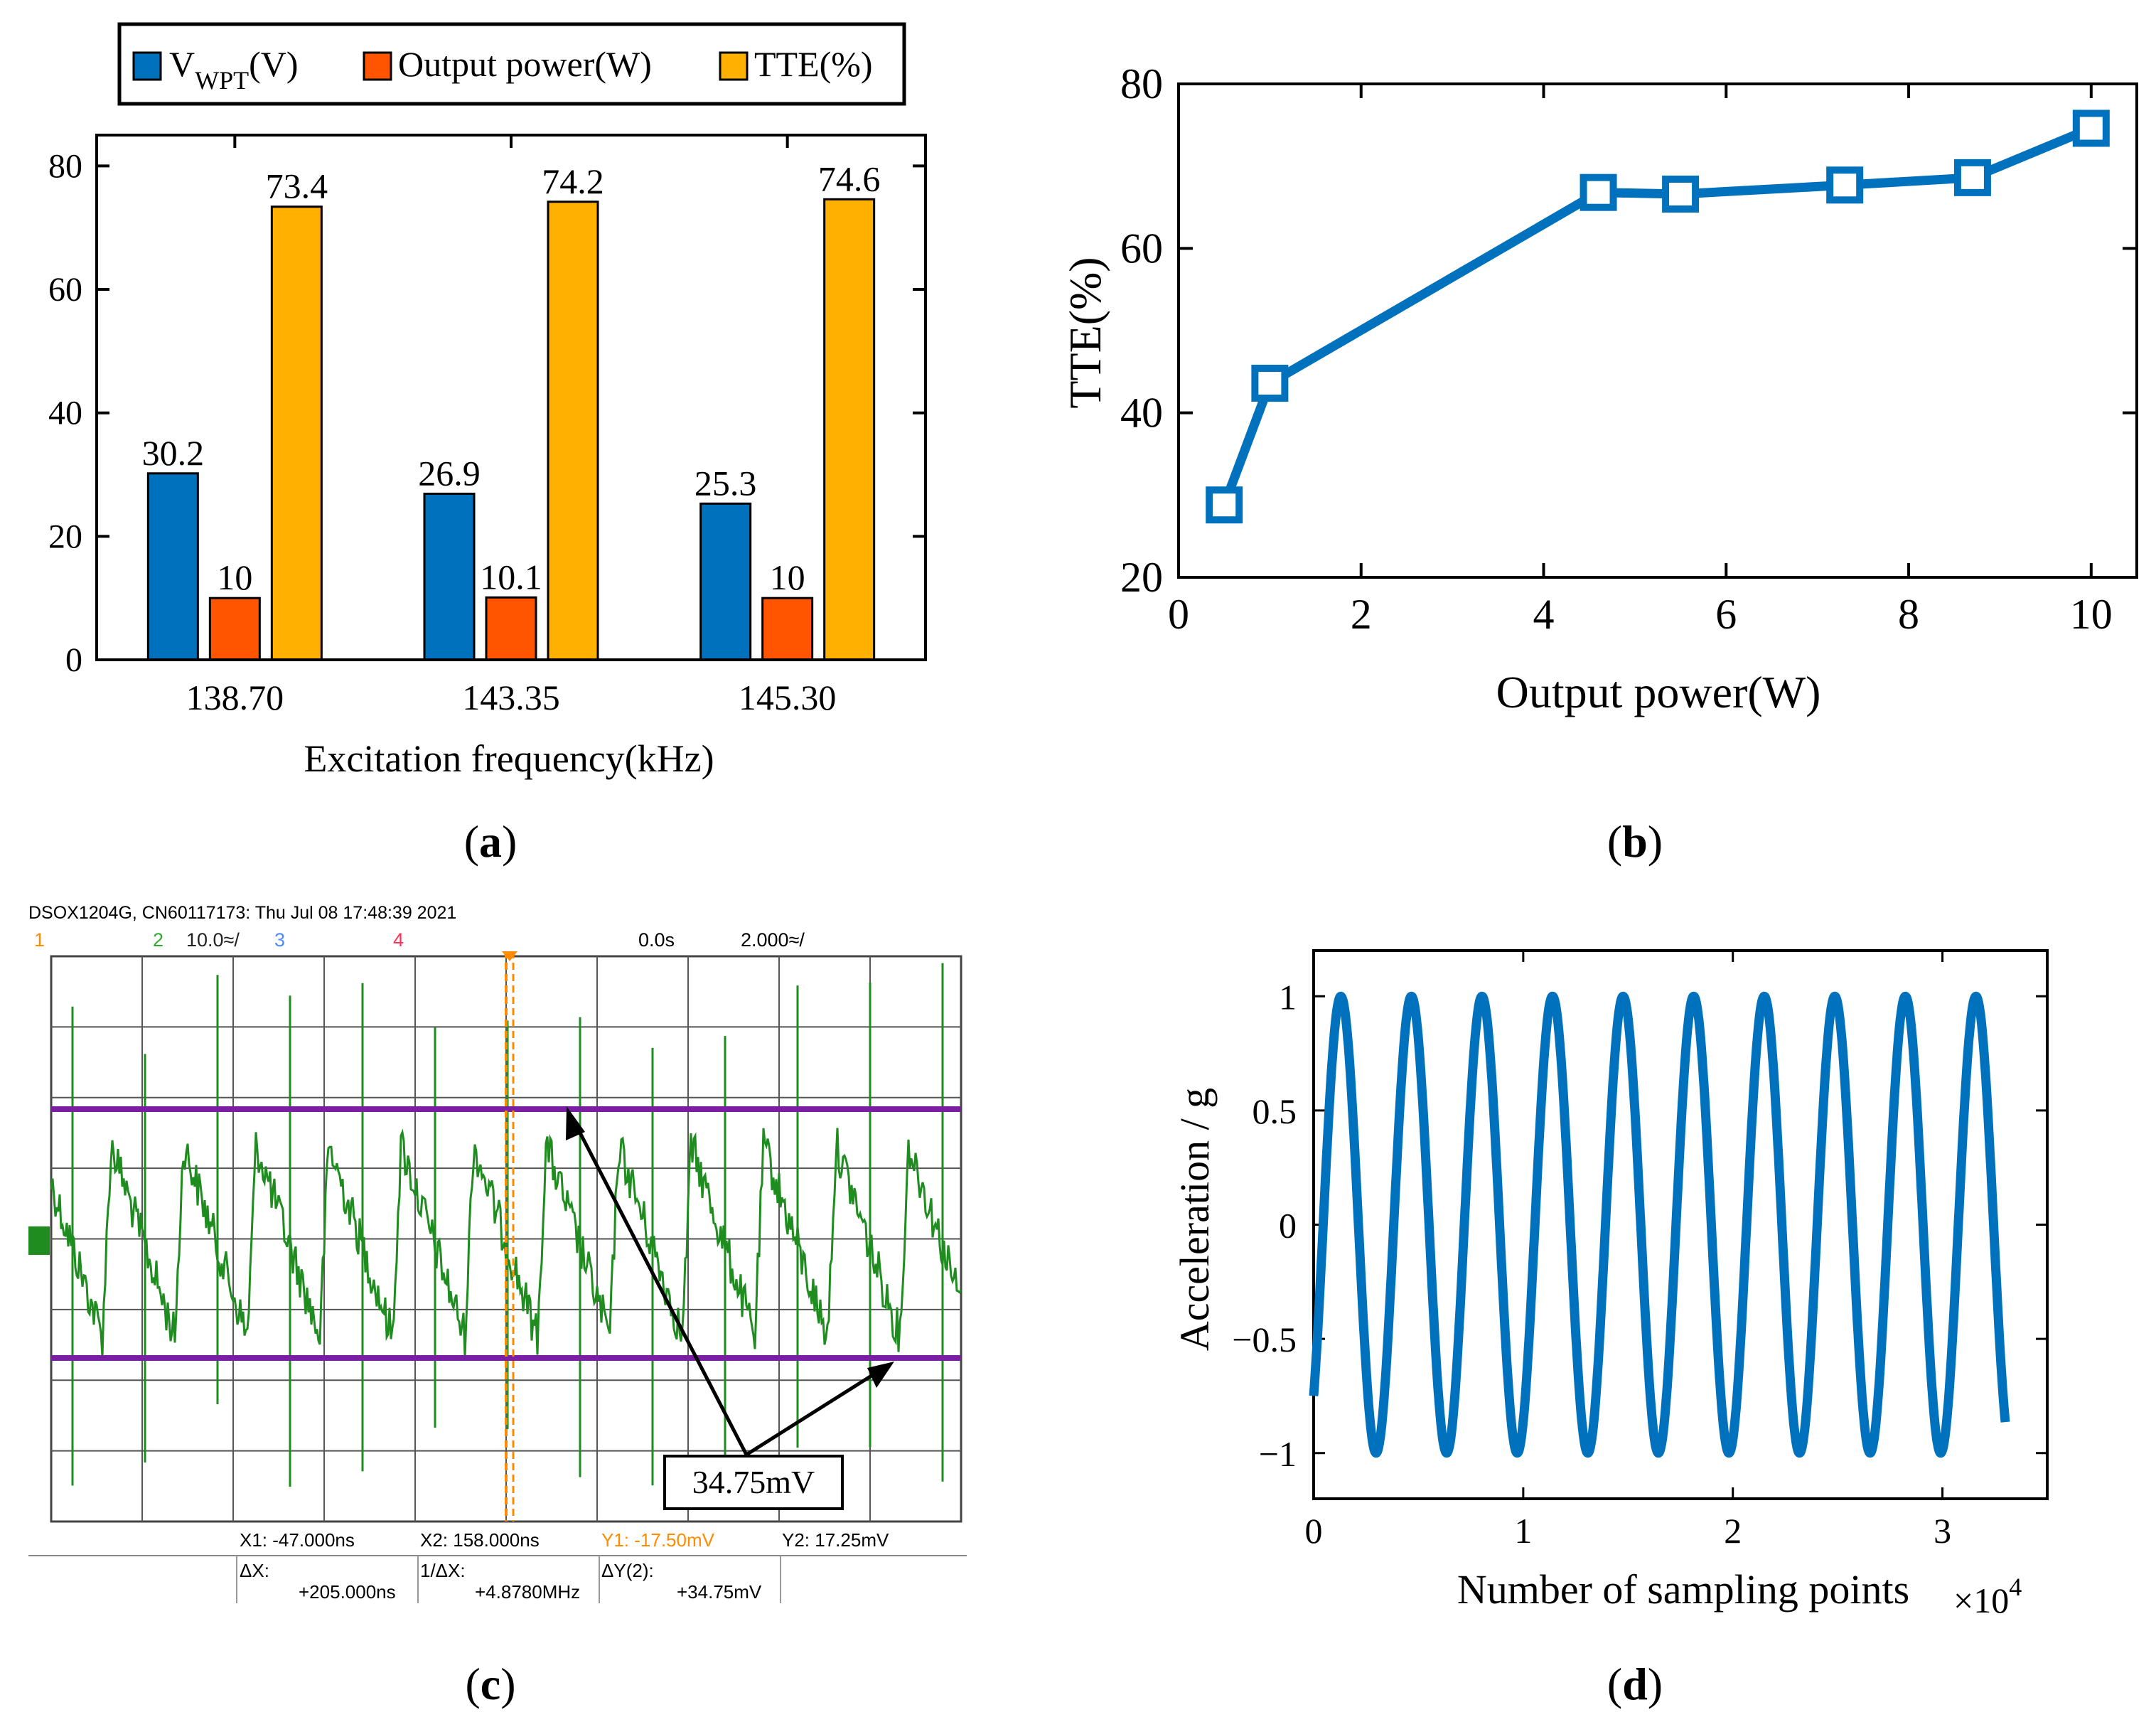 Image resolution: width=2156 pixels, height=1722 pixels. What do you see at coordinates (377, 66) in the screenshot?
I see `a-legend-swatch-output` at bounding box center [377, 66].